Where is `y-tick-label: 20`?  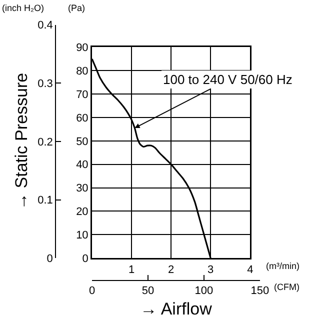 y-tick-label: 20 is located at coordinates (82, 212).